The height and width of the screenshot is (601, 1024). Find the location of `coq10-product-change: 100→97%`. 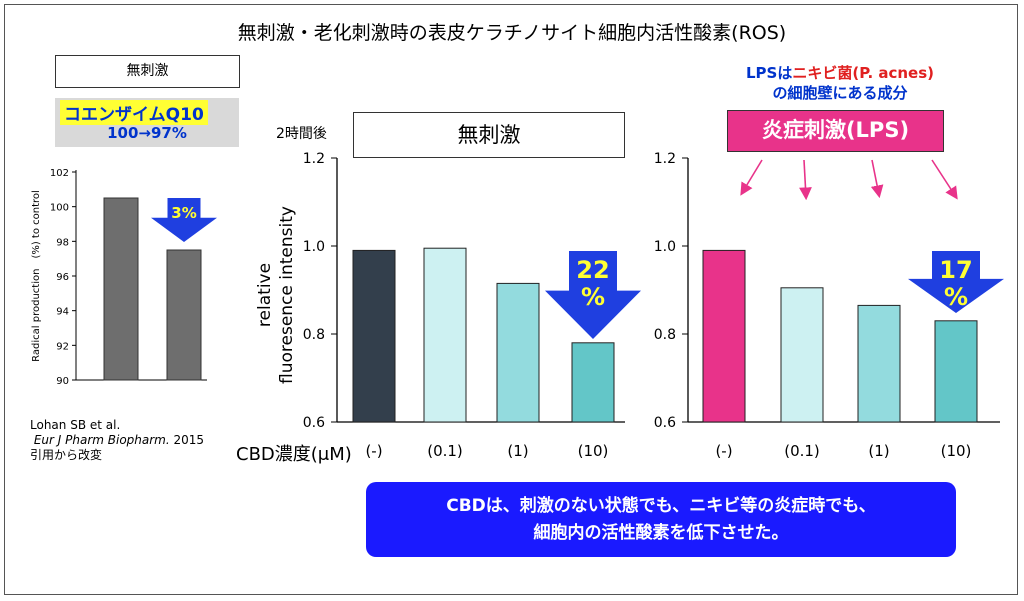

coq10-product-change: 100→97% is located at coordinates (147, 133).